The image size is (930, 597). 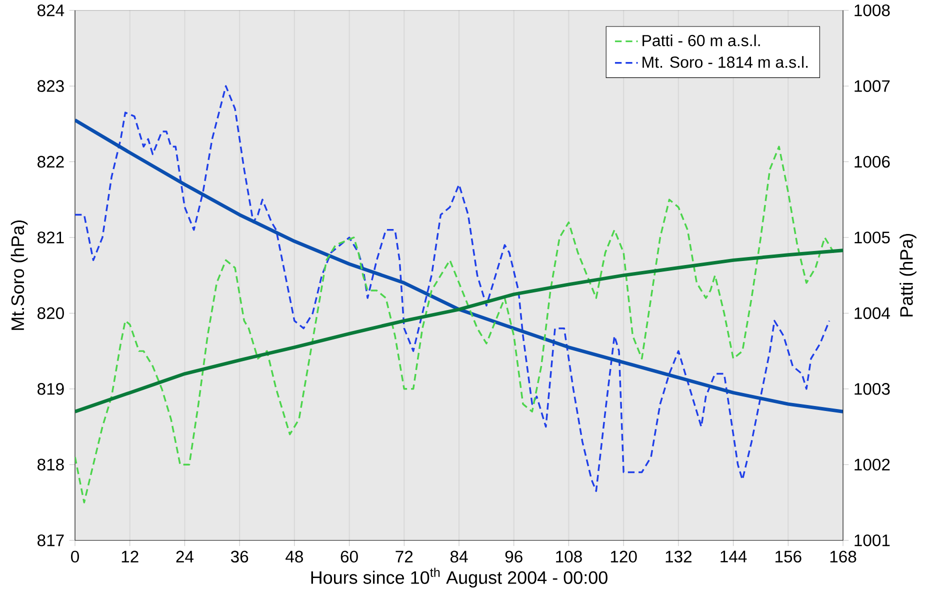 I want to click on y-tick-label: 818, so click(x=51, y=464).